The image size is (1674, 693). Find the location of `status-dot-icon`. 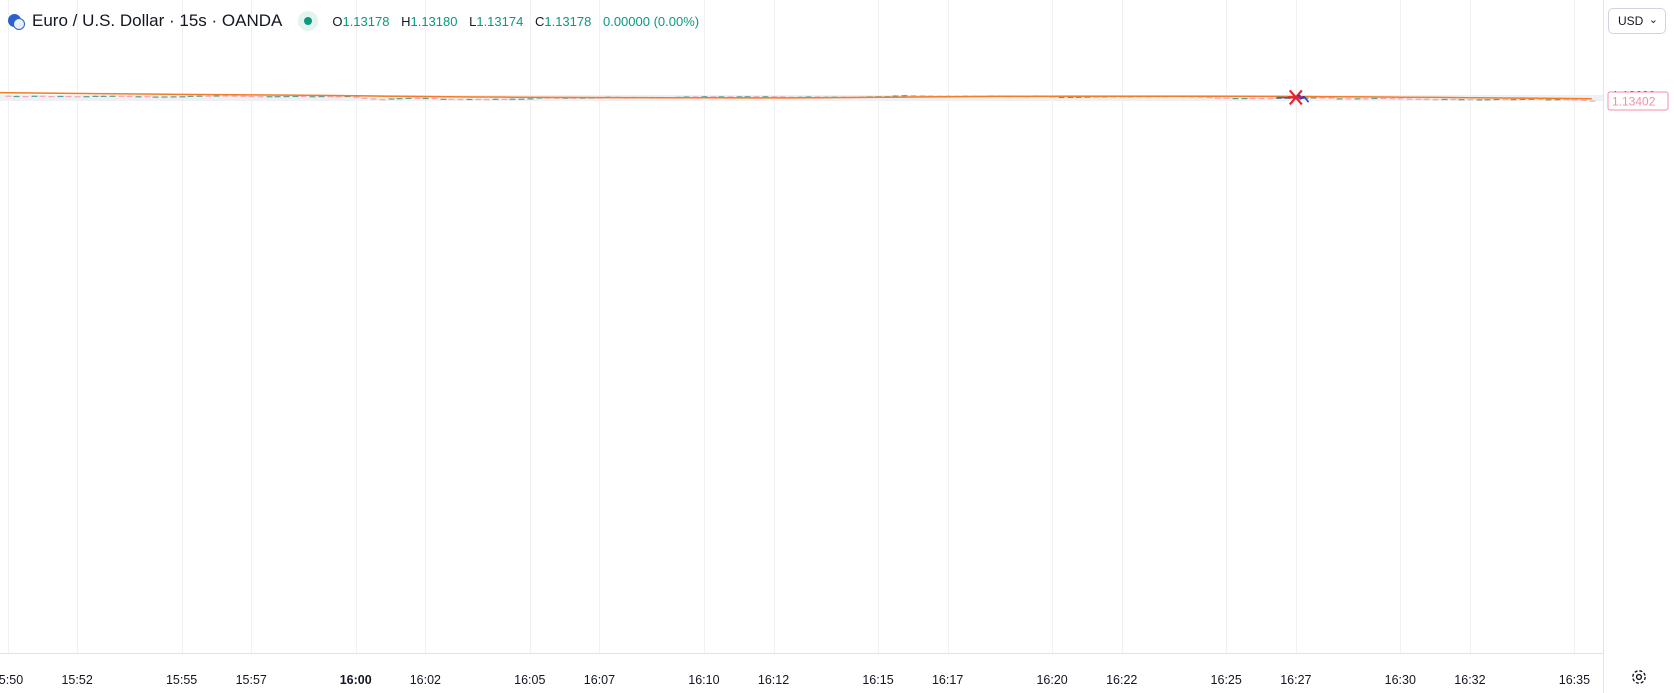

status-dot-icon is located at coordinates (308, 21).